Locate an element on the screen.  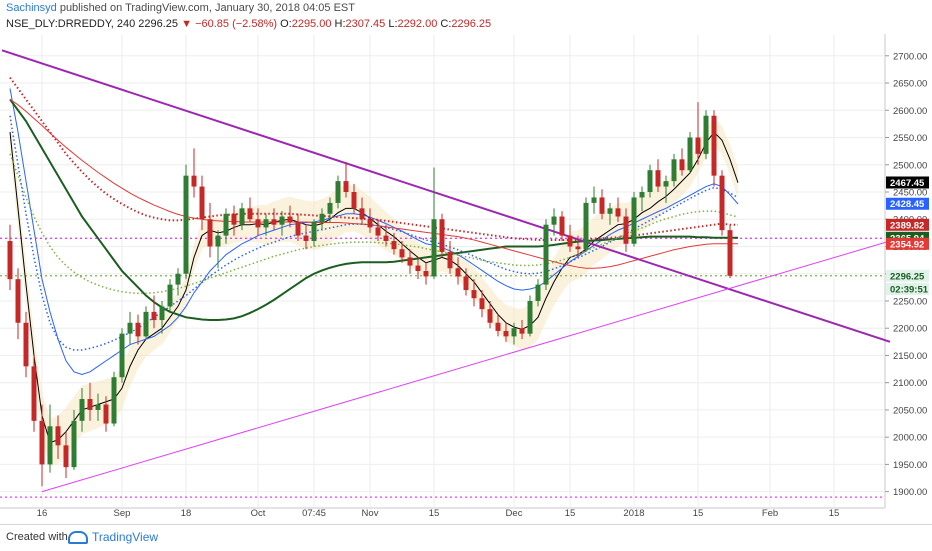
price-tick-label: 2200.00 is located at coordinates (910, 329).